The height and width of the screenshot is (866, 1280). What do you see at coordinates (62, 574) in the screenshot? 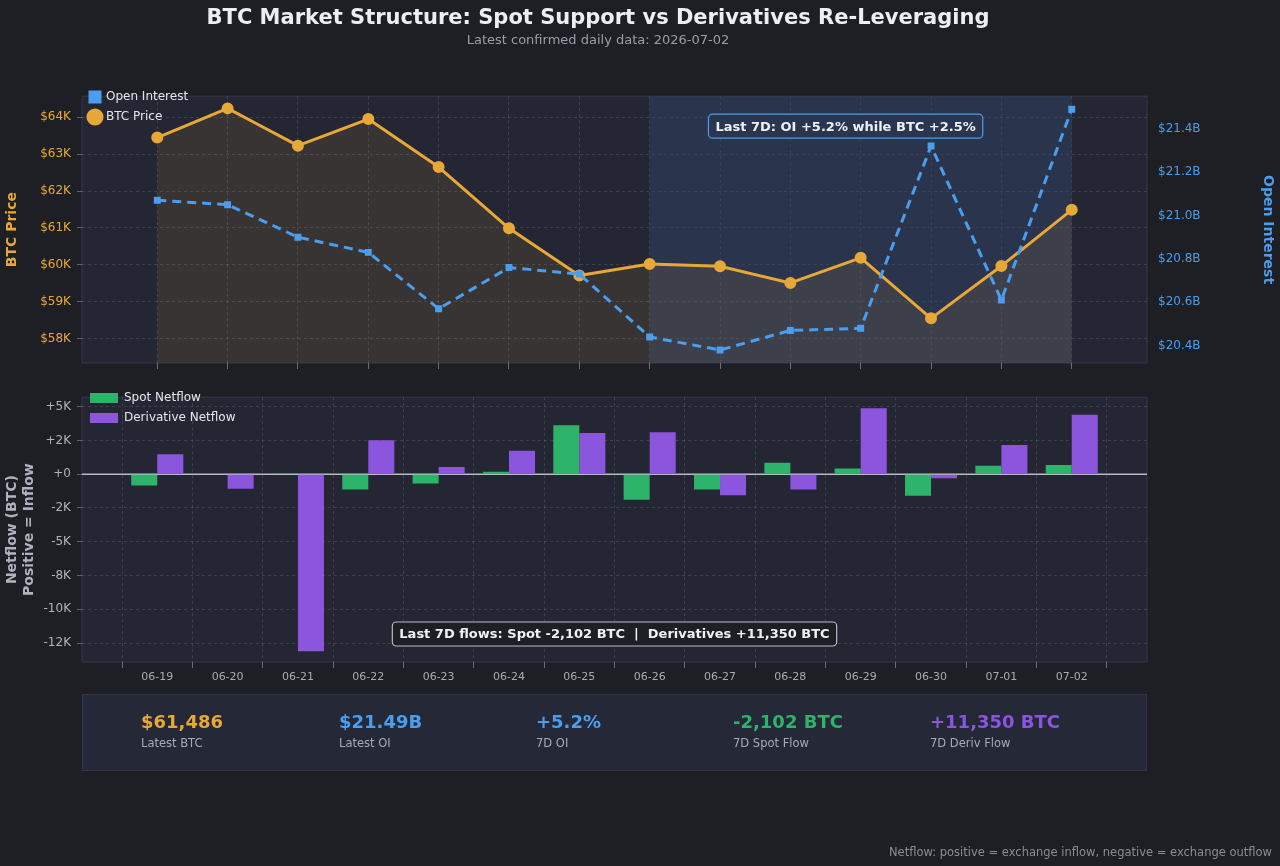
I see `y-tick-label: -8K` at bounding box center [62, 574].